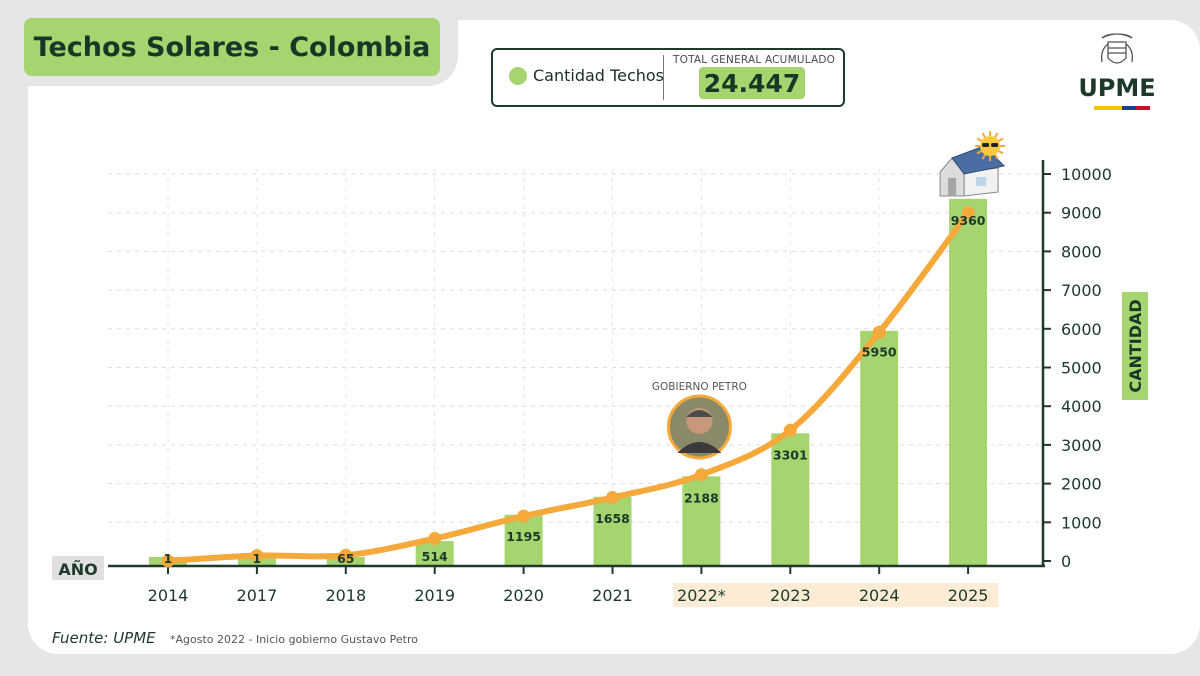  Describe the element at coordinates (612, 595) in the screenshot. I see `x-tick-label: 2021` at that location.